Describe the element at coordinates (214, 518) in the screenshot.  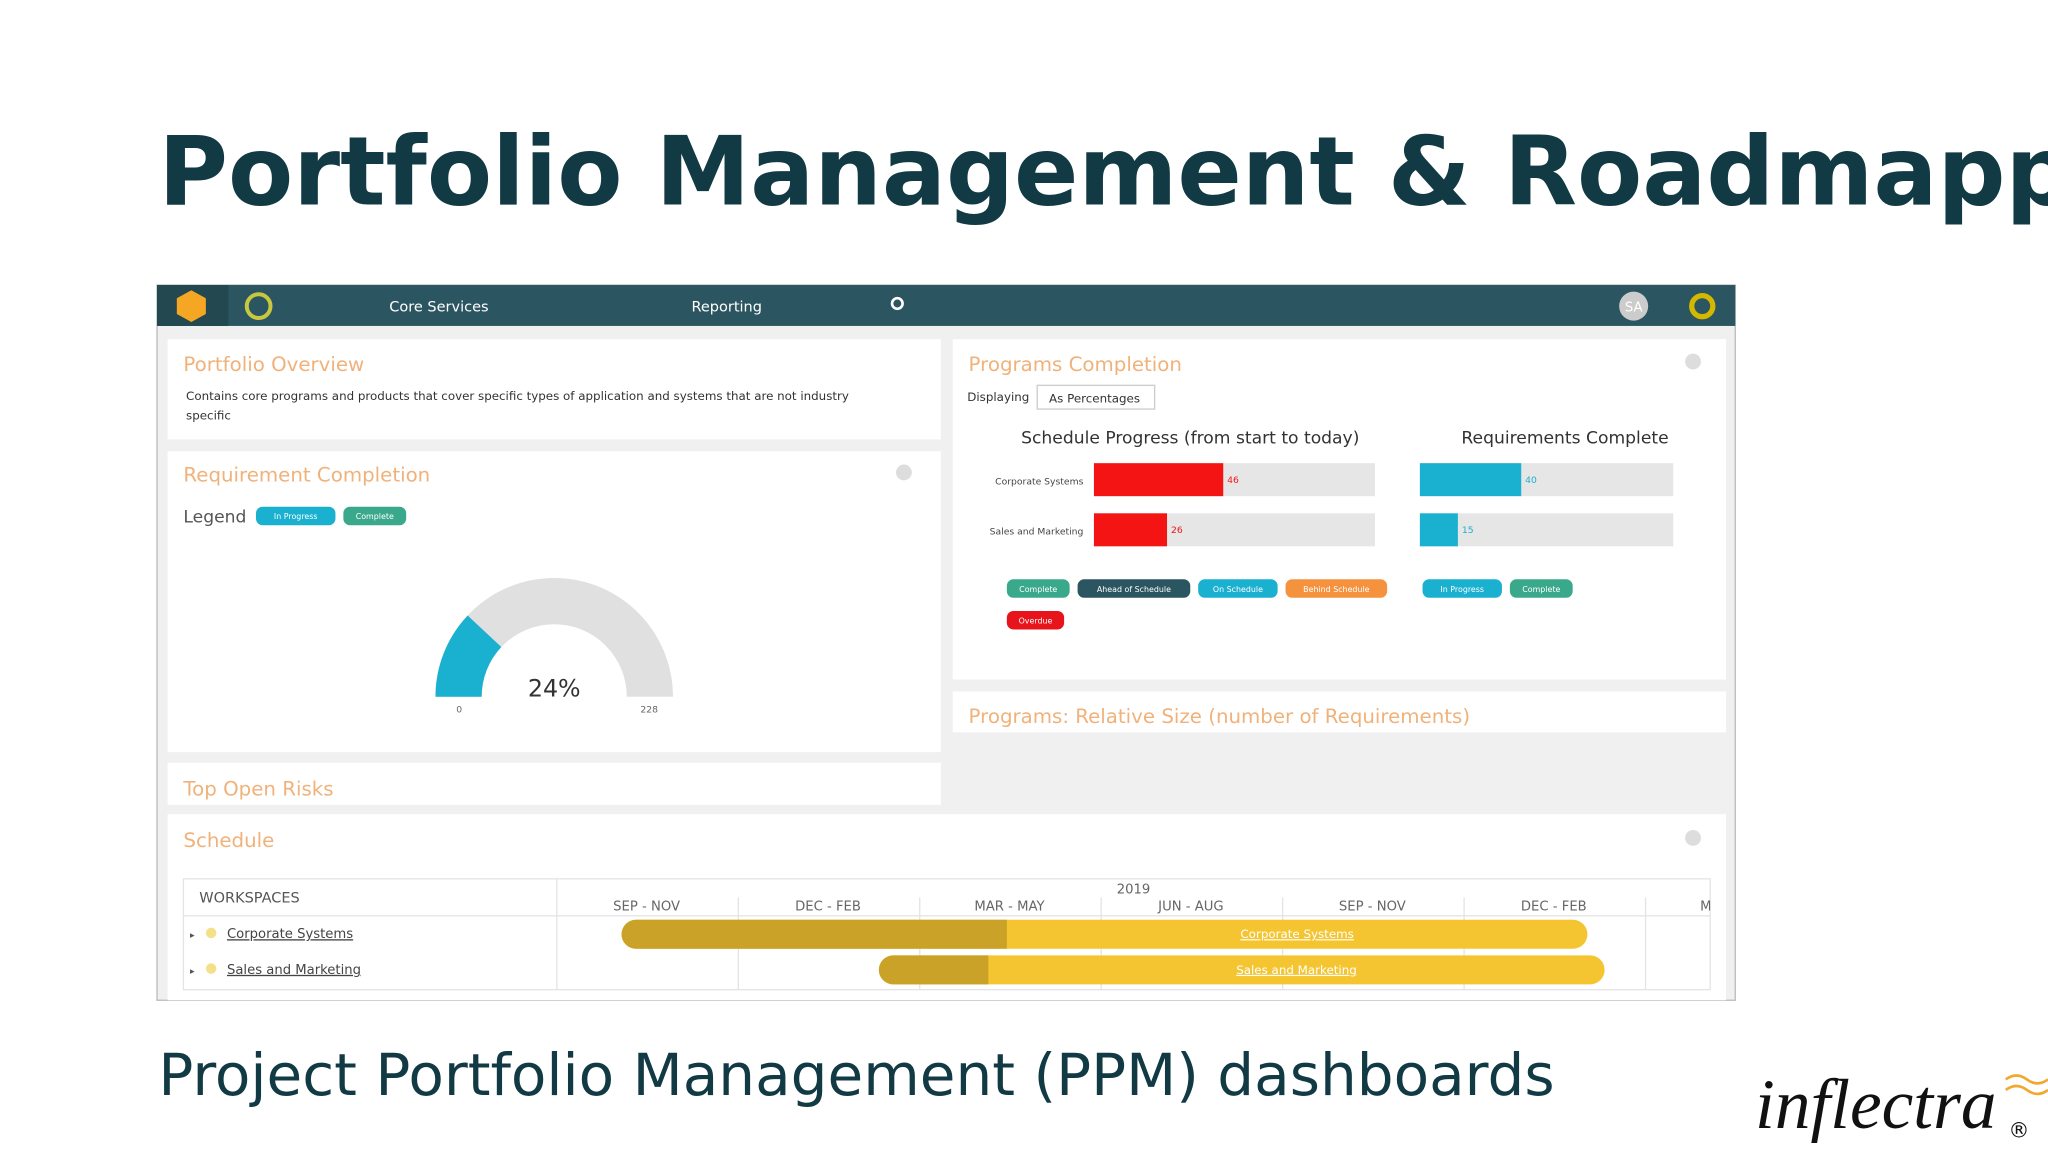
I see `legend-label: Legend` at that location.